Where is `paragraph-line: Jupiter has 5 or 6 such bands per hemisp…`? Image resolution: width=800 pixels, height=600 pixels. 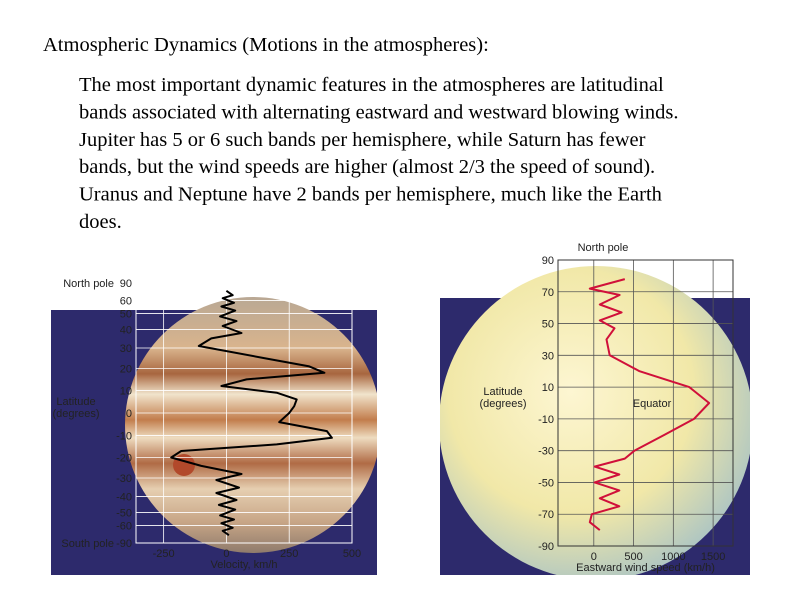
paragraph-line: Jupiter has 5 or 6 such bands per hemisp… is located at coordinates (362, 140).